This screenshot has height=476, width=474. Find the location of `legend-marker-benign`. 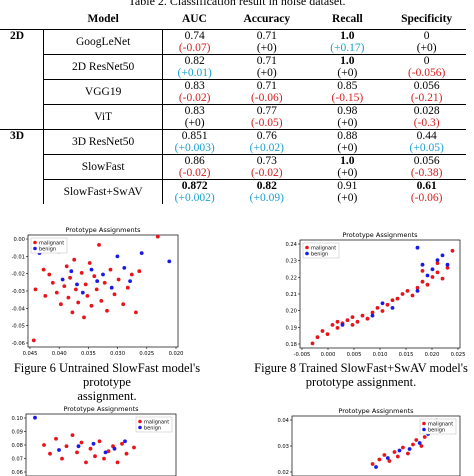

legend-marker-benign is located at coordinates (35, 248).